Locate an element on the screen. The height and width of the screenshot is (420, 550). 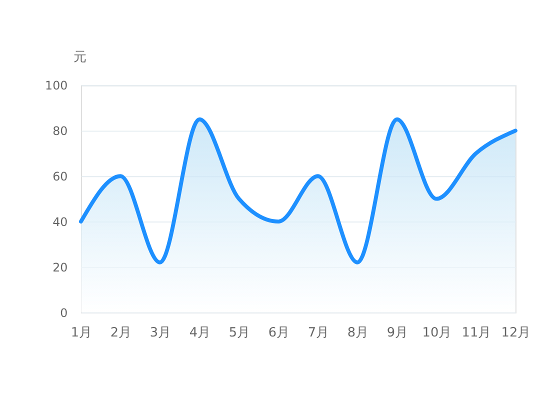
y-tick-label: 60 is located at coordinates (60, 177).